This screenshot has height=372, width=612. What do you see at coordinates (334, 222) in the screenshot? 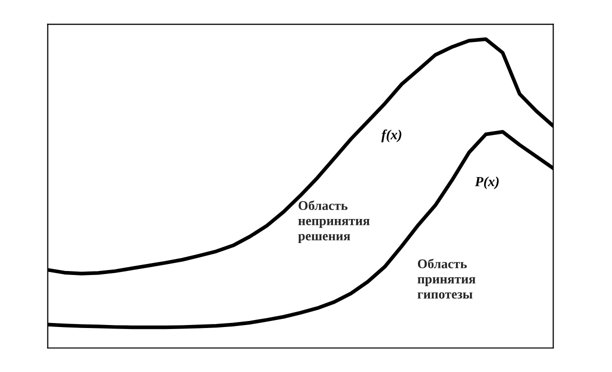
I see `annotation: Область непринятия решения` at bounding box center [334, 222].